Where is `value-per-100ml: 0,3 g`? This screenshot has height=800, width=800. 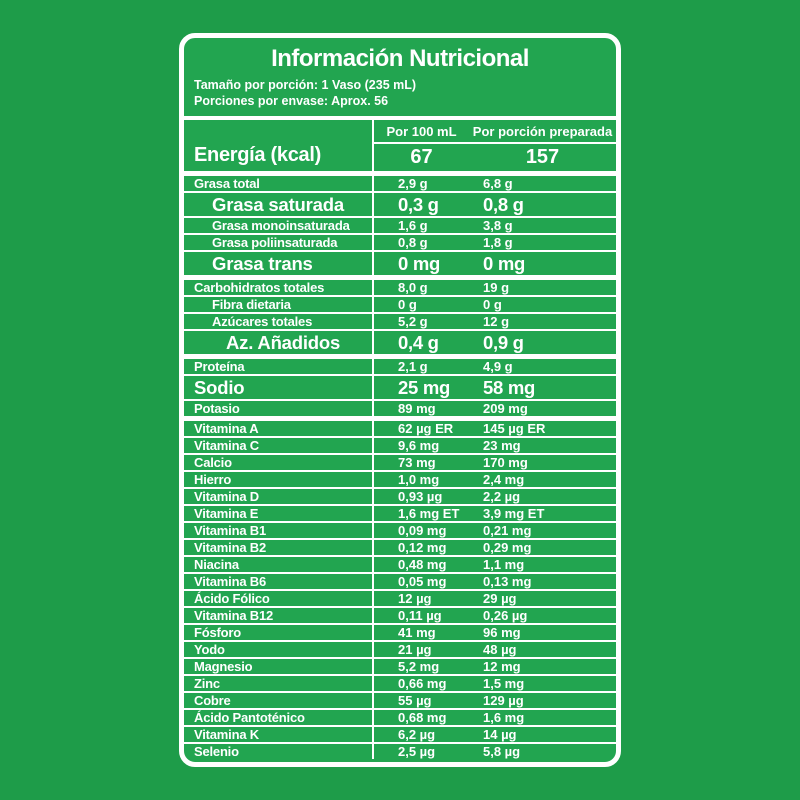 value-per-100ml: 0,3 g is located at coordinates (419, 204).